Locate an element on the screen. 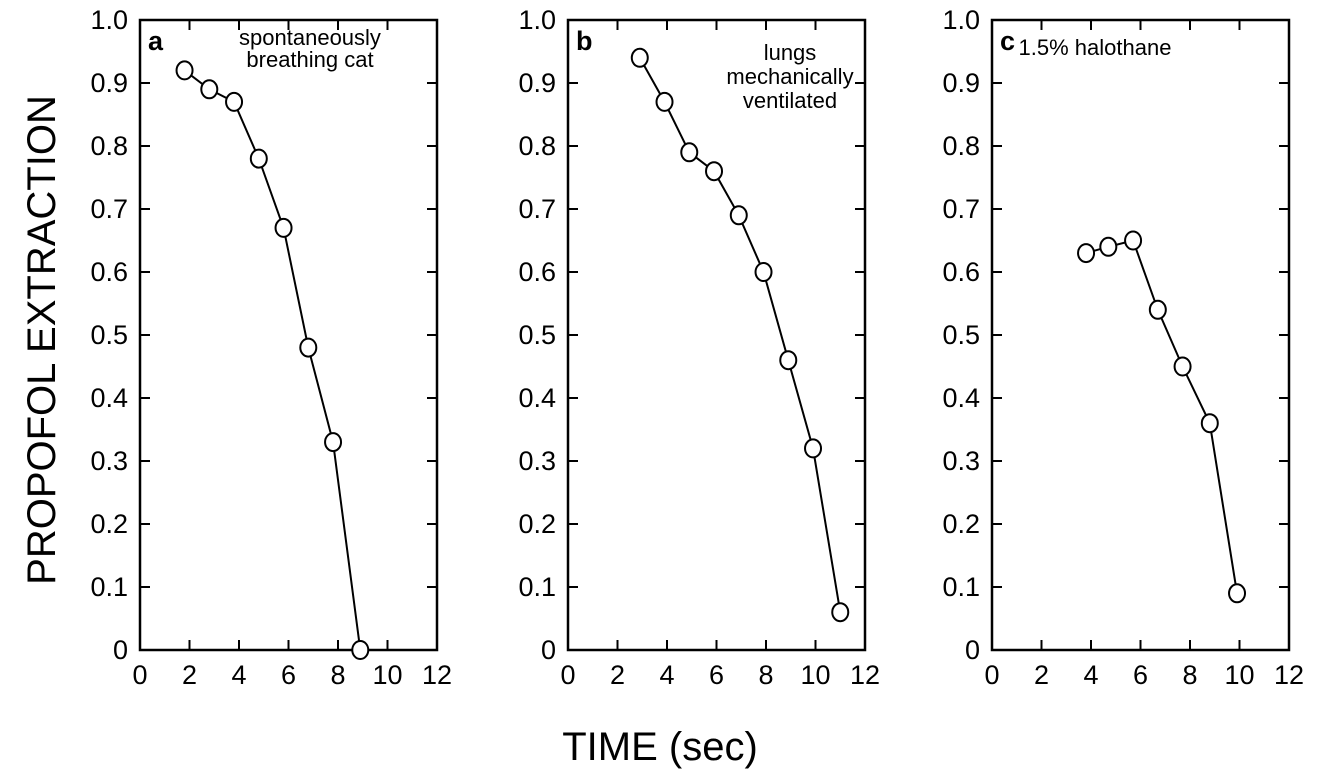 This screenshot has width=1318, height=773. panel-letter: b is located at coordinates (584, 41).